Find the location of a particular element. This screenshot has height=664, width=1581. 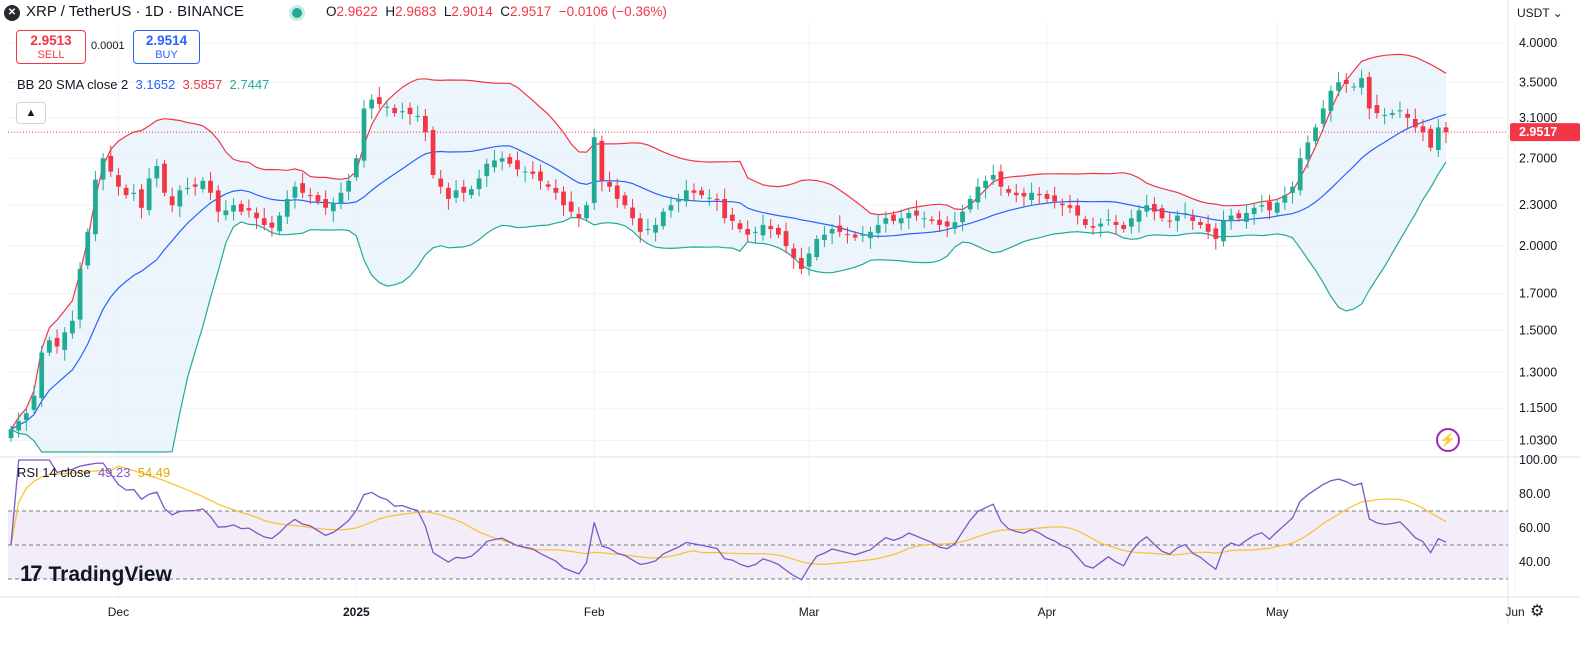

gear-icon: ⚙ is located at coordinates (1537, 611).